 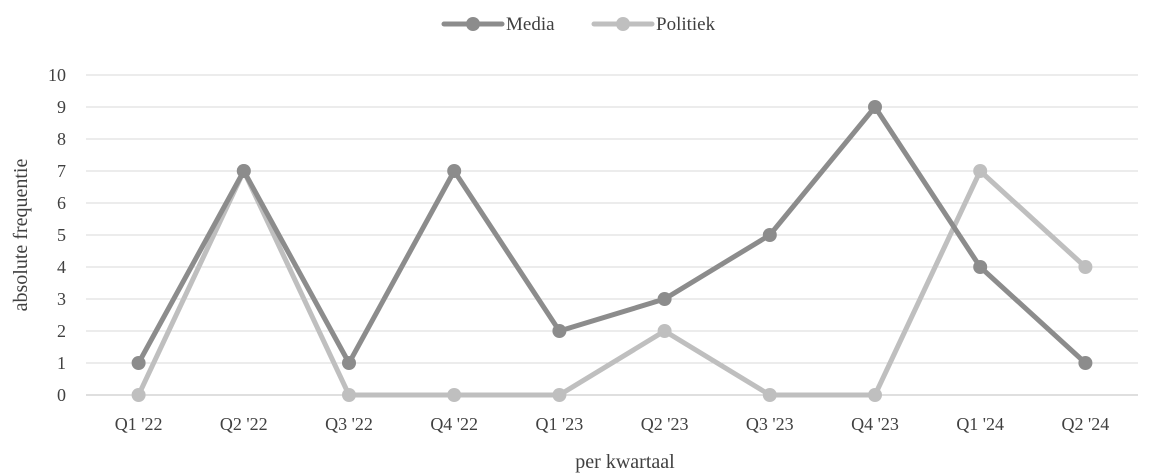 I want to click on legend-item-media: Media, so click(x=498, y=24).